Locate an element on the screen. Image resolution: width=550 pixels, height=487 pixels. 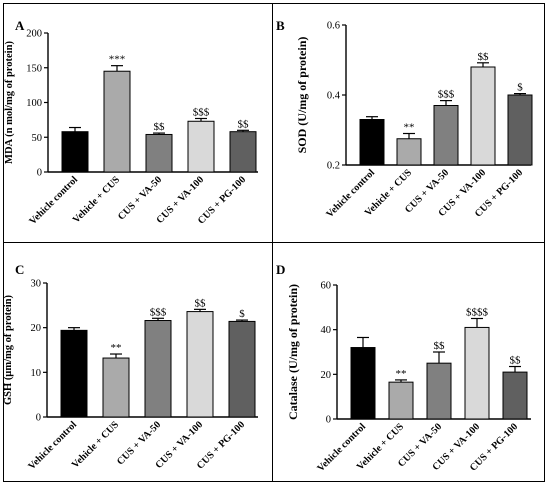
panel-letter: B is located at coordinates (280, 25).